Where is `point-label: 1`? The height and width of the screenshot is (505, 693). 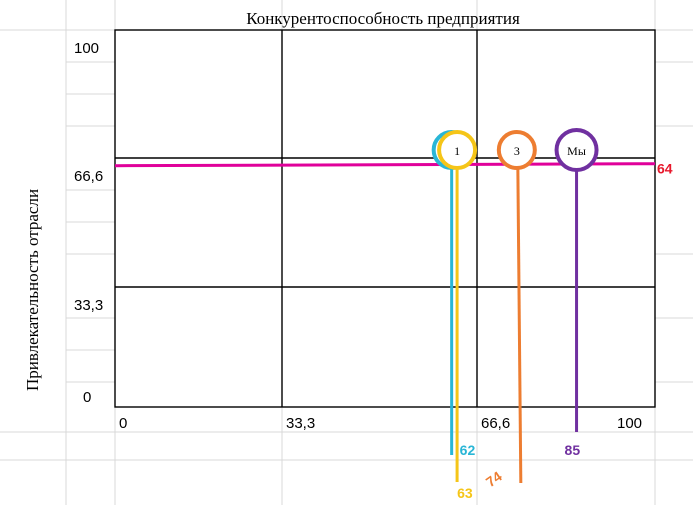 point-label: 1 is located at coordinates (457, 151).